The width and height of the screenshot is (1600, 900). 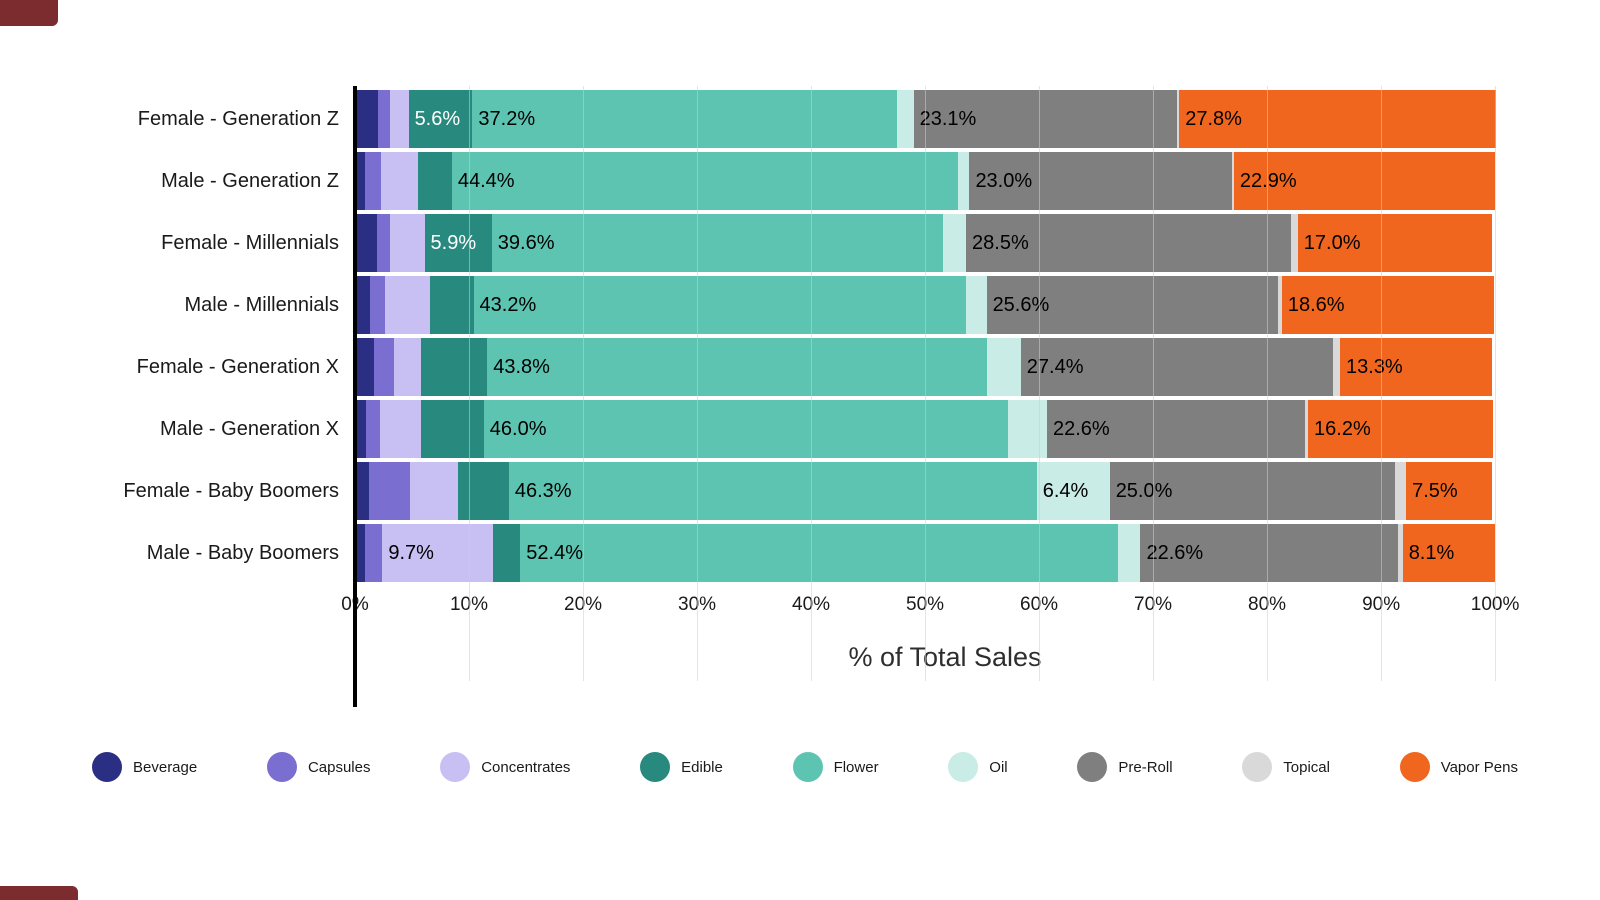 What do you see at coordinates (720, 305) in the screenshot?
I see `bar-segment-flower: 43.2%` at bounding box center [720, 305].